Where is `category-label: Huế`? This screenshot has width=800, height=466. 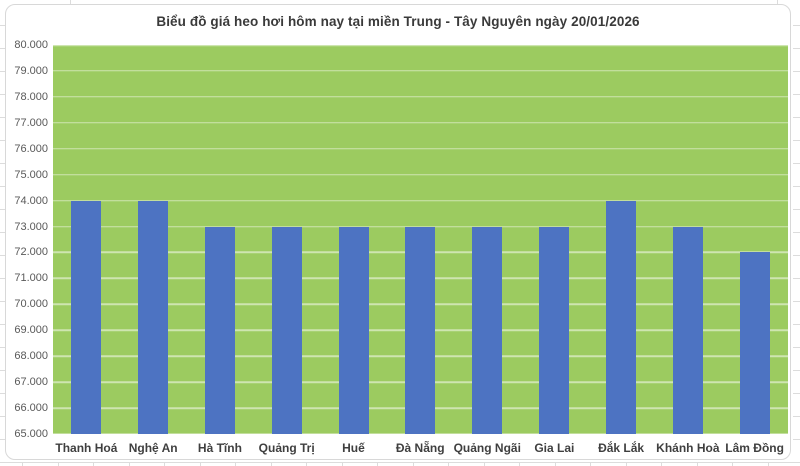
category-label: Huế is located at coordinates (353, 448).